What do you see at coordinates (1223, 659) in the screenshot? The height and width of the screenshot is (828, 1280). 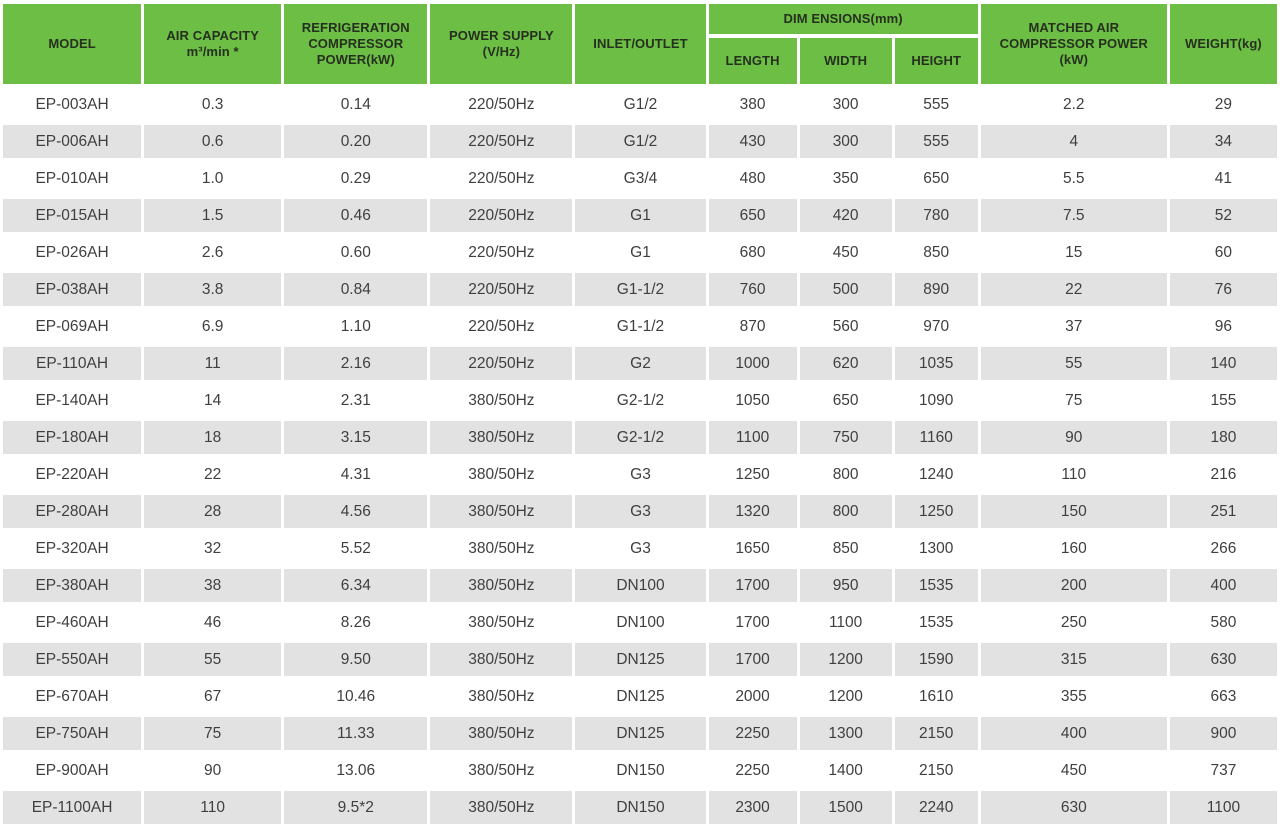 I see `cell-weight: 630` at bounding box center [1223, 659].